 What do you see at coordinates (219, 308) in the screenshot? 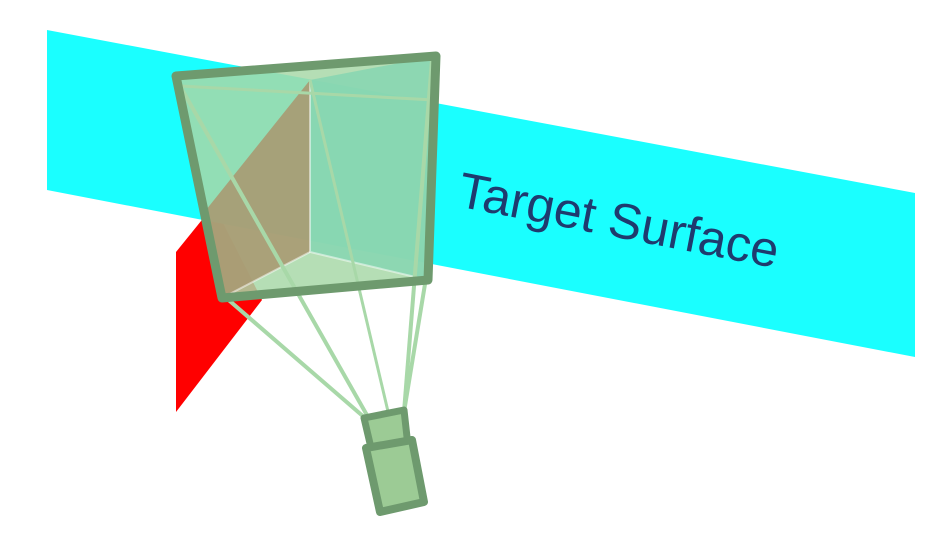
I see `red-plane` at bounding box center [219, 308].